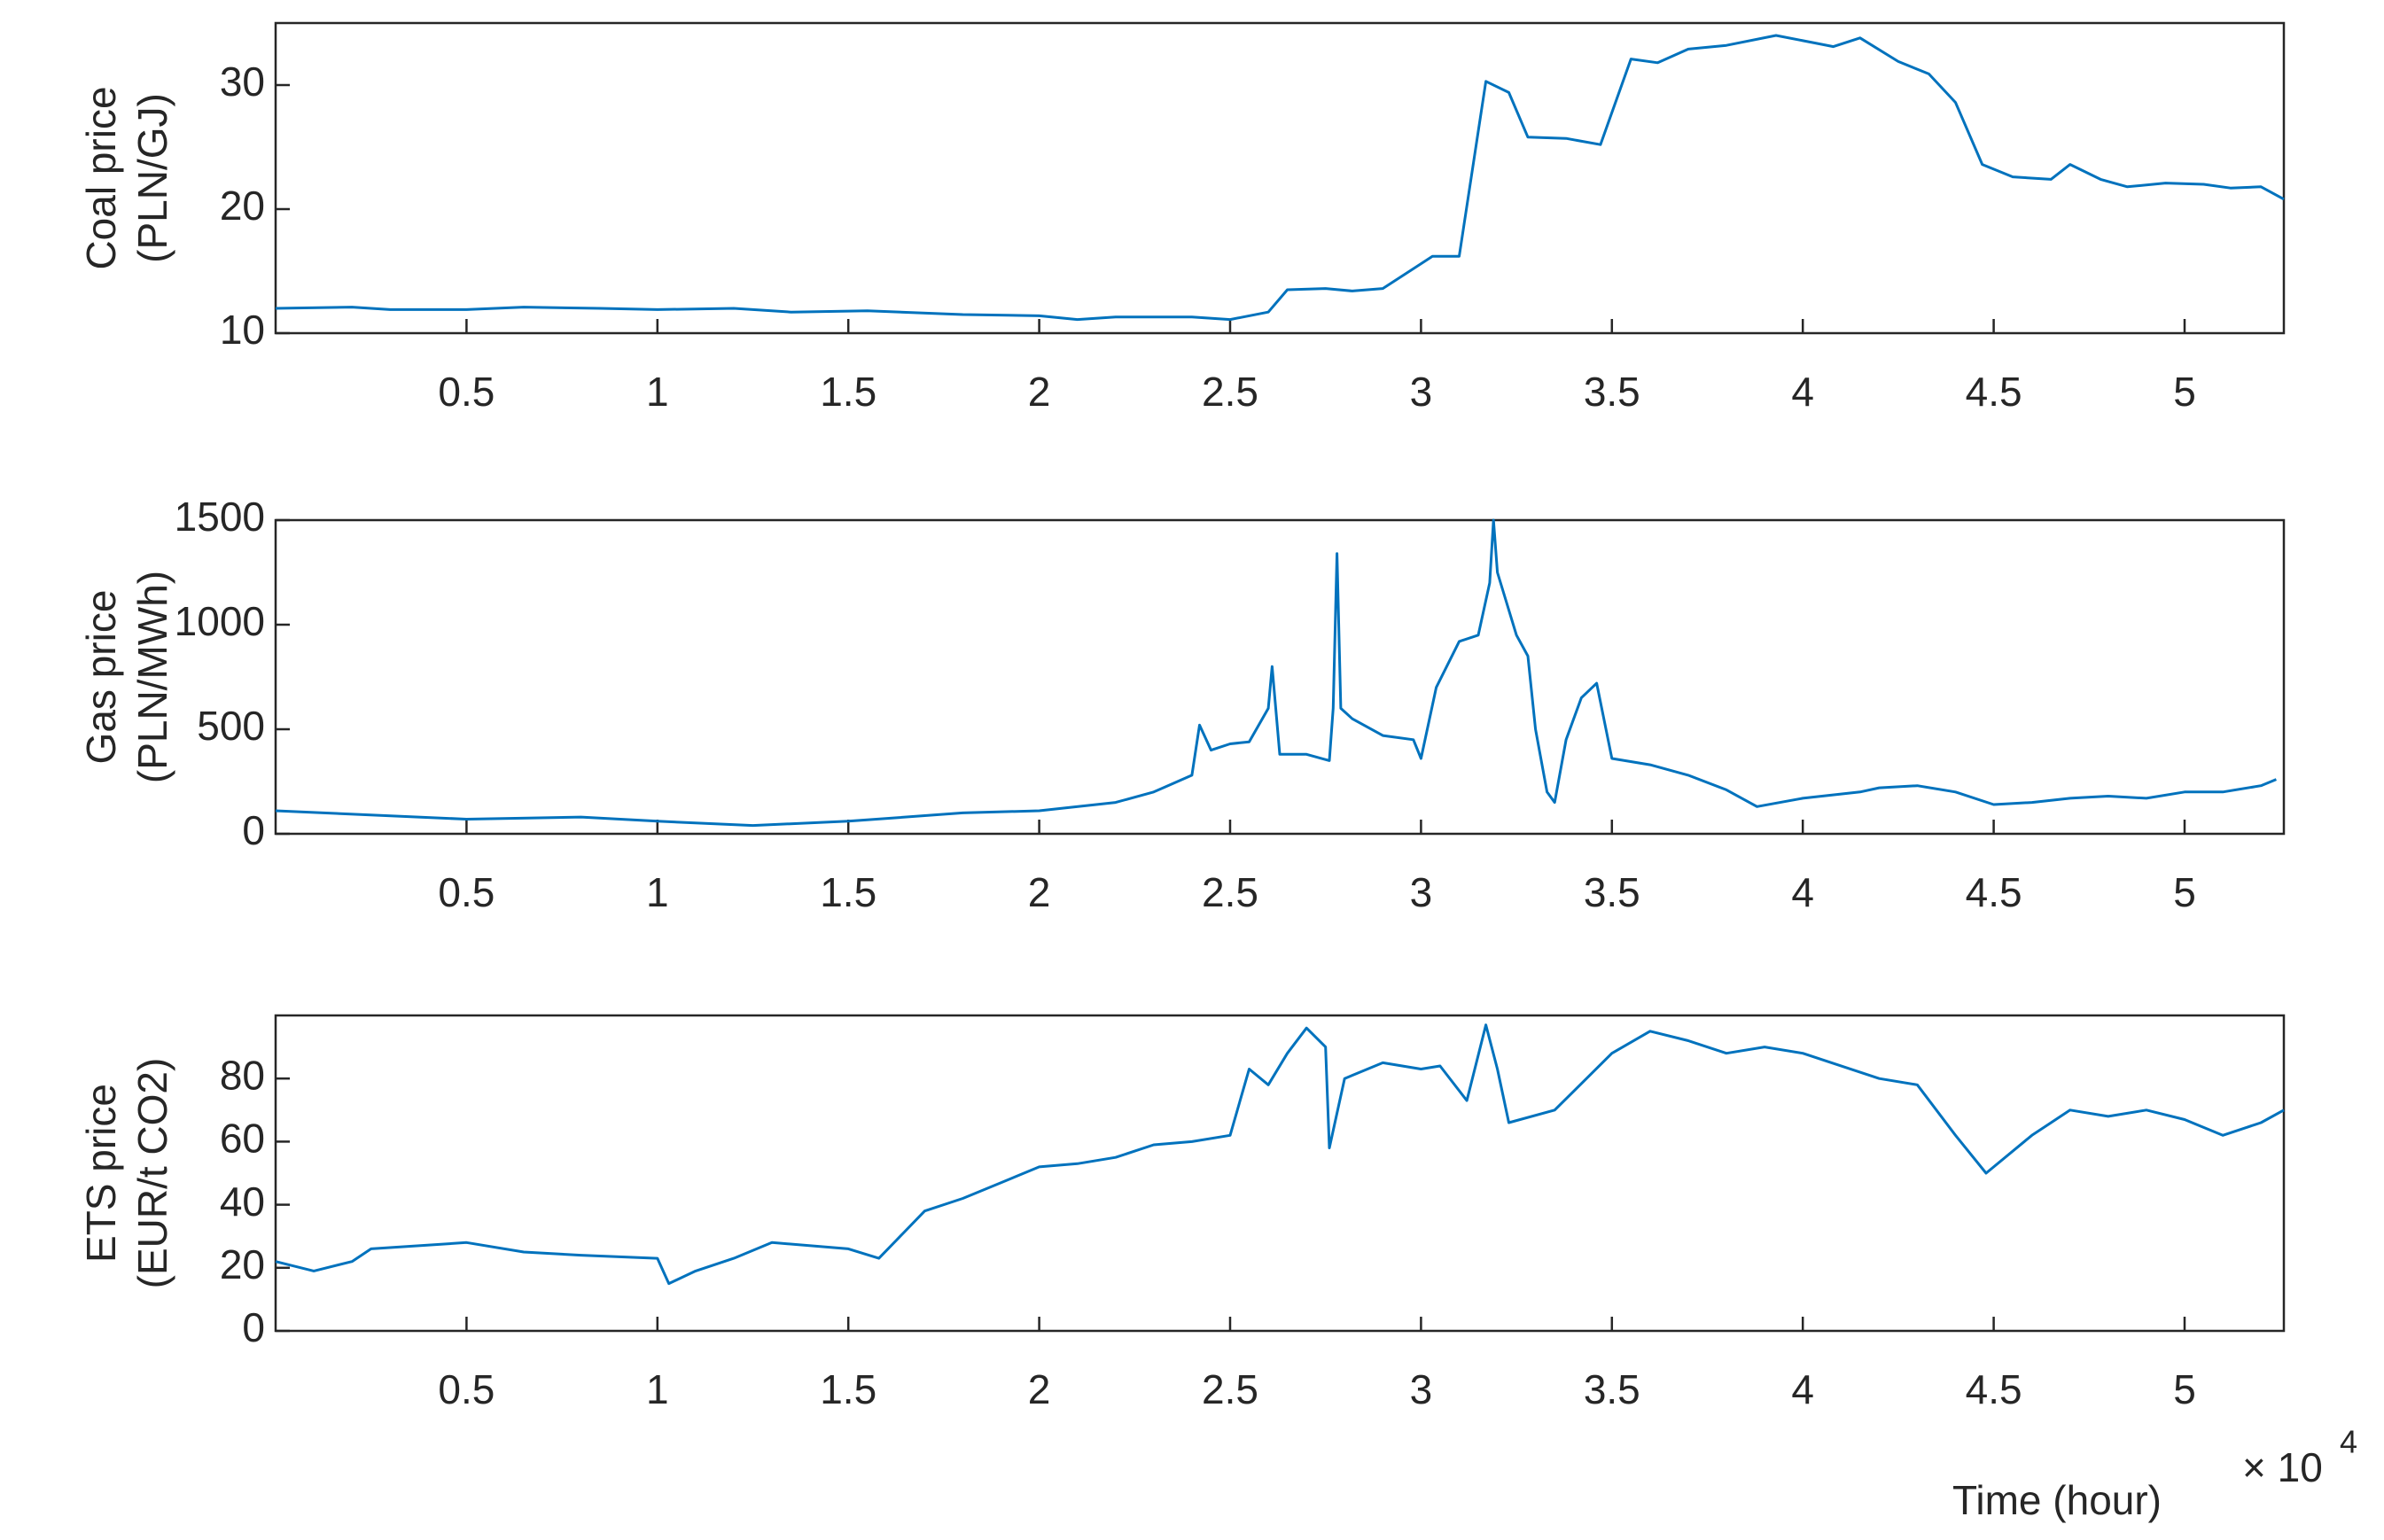 Image resolution: width=2384 pixels, height=1540 pixels. What do you see at coordinates (152, 178) in the screenshot?
I see `y-axis-label: (PLN/GJ)` at bounding box center [152, 178].